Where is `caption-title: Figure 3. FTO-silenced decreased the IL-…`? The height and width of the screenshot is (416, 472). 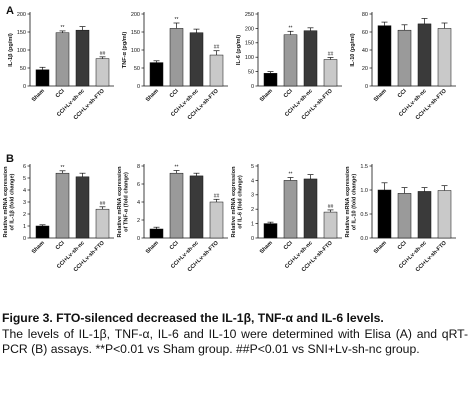
caption-title: Figure 3. FTO-silenced decreased the IL-… is located at coordinates (193, 318).